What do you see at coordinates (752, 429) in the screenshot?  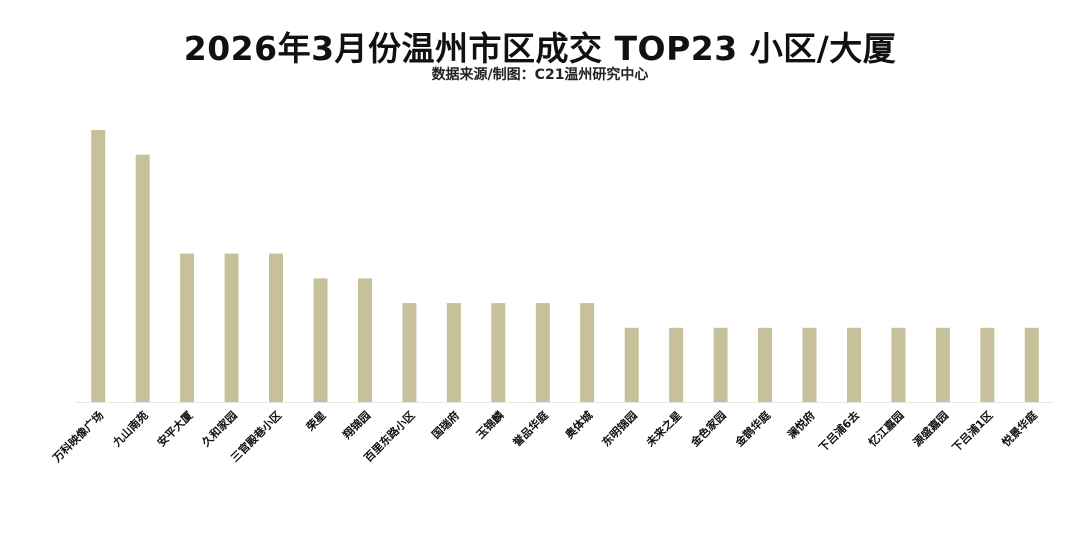 I see `x-tick-label-16: 金鹊华庭` at bounding box center [752, 429].